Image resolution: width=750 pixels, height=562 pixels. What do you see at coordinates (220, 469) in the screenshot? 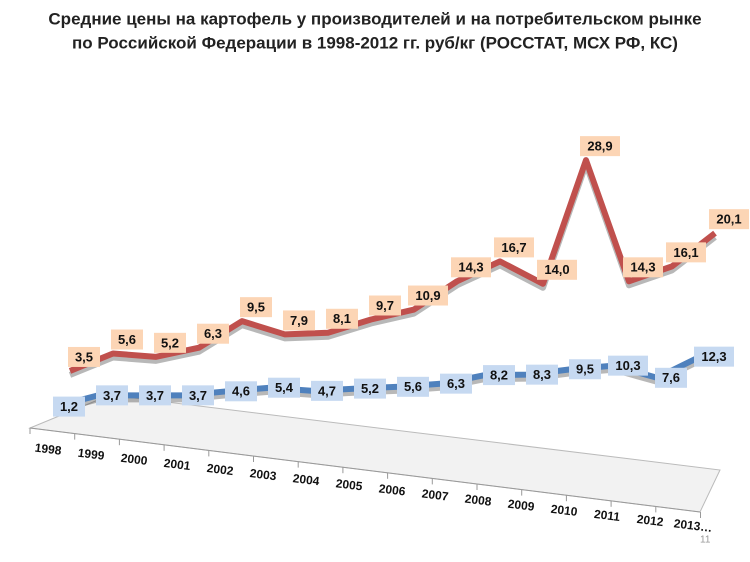
I see `x-tick-label: 2002` at bounding box center [220, 469].